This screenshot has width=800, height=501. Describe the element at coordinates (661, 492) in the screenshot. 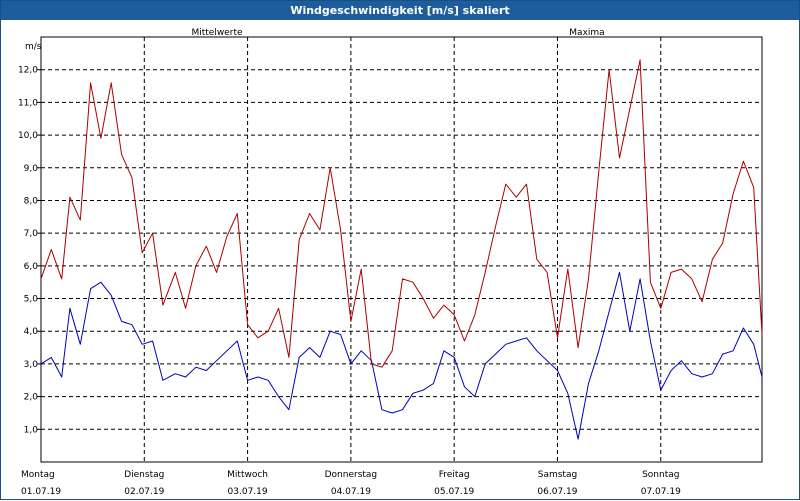

I see `x-tick-label-date: 07.07.19` at that location.